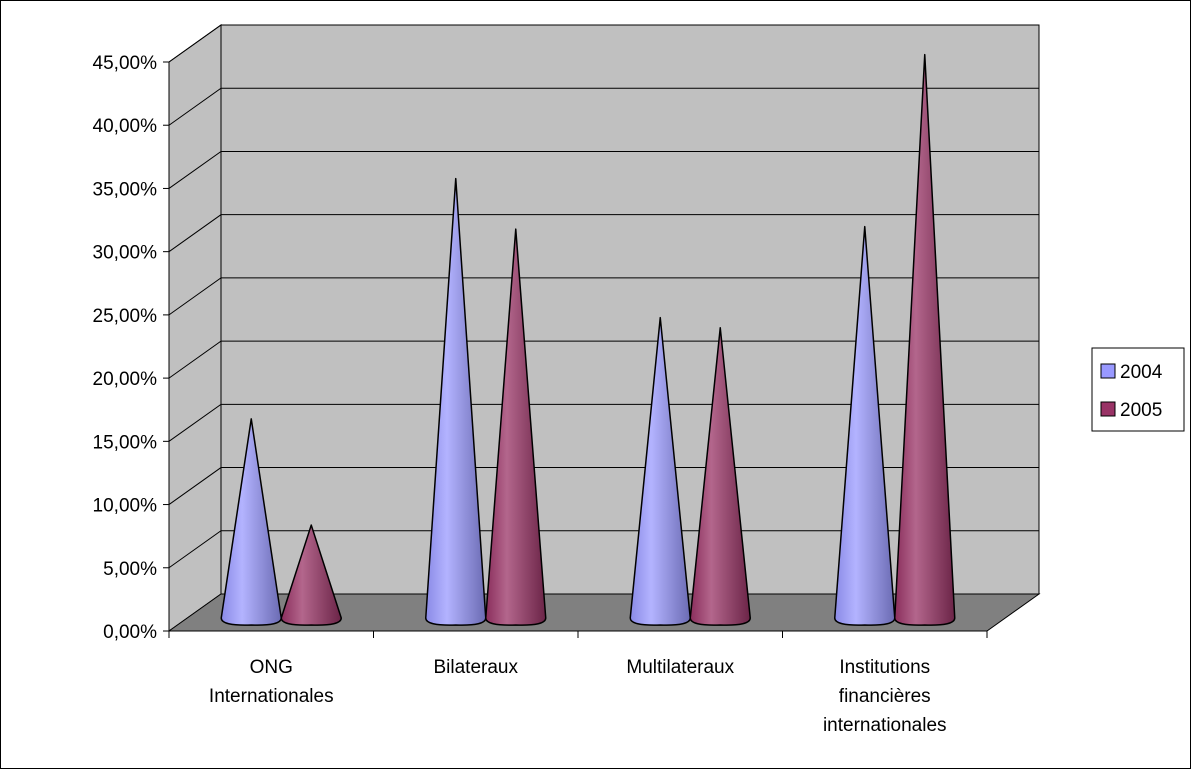 The height and width of the screenshot is (770, 1191). Describe the element at coordinates (195, 328) in the screenshot. I see `side-wall` at that location.